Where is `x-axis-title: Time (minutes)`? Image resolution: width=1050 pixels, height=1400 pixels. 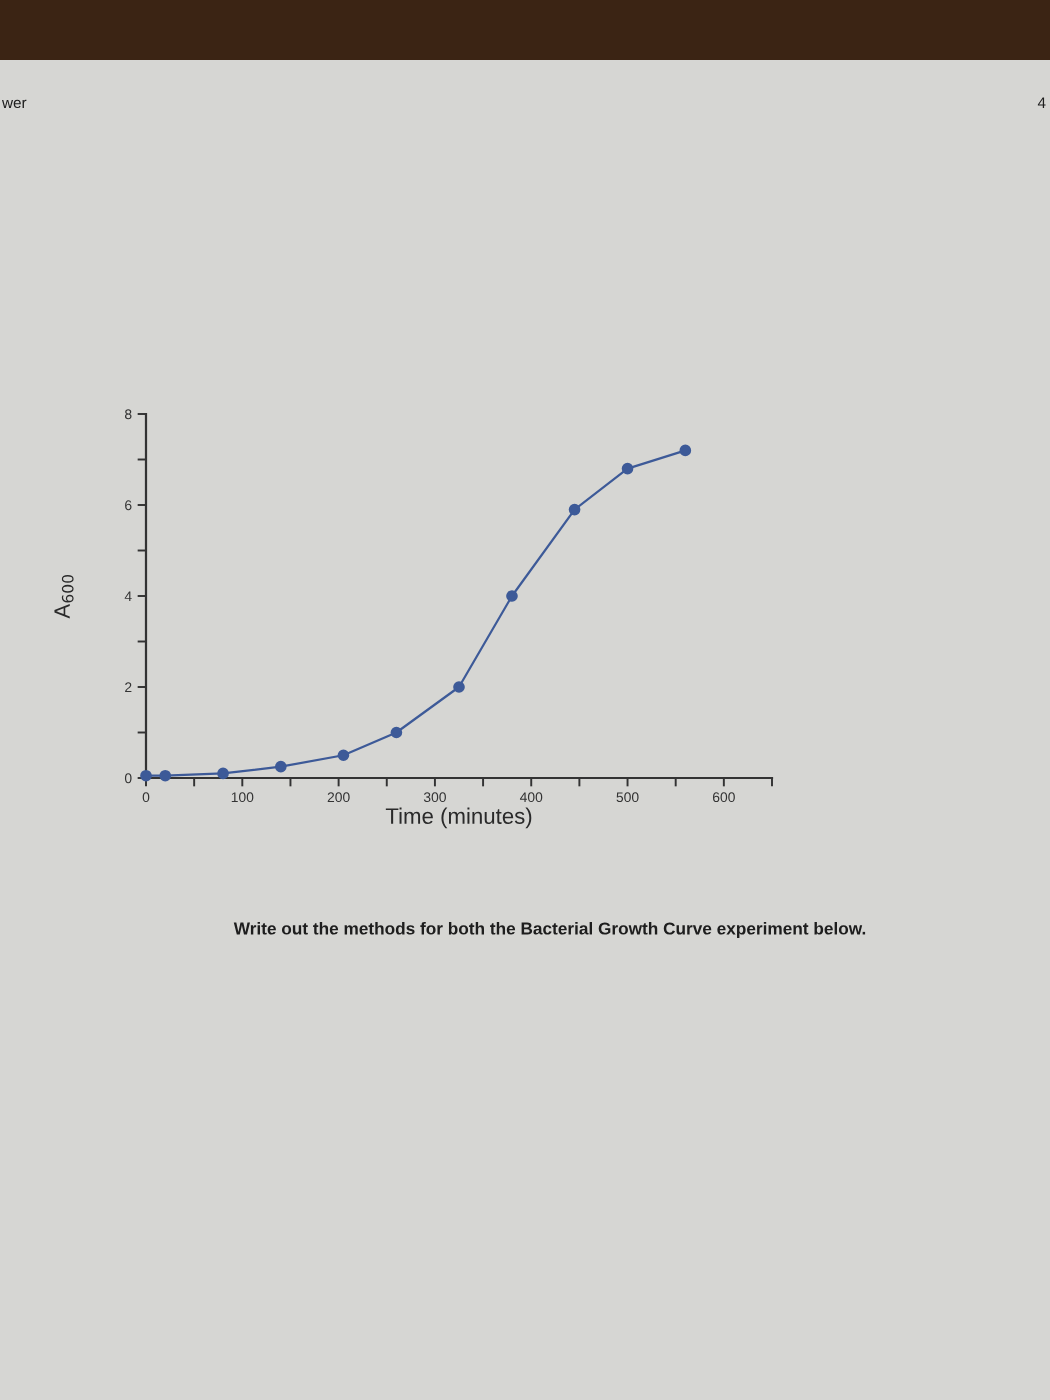 x-axis-title: Time (minutes) is located at coordinates (458, 818).